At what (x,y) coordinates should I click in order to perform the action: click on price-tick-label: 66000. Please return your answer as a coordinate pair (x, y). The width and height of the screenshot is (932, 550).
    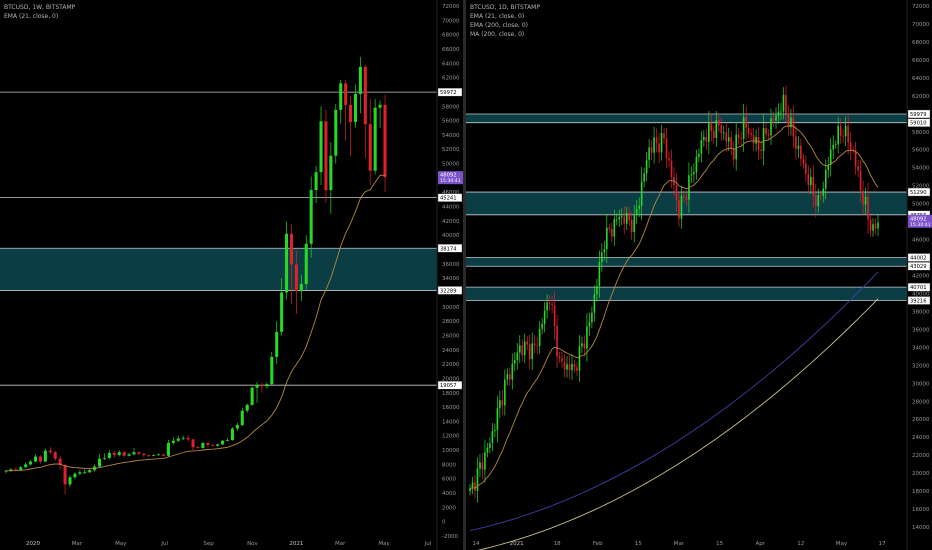
    Looking at the image, I should click on (921, 61).